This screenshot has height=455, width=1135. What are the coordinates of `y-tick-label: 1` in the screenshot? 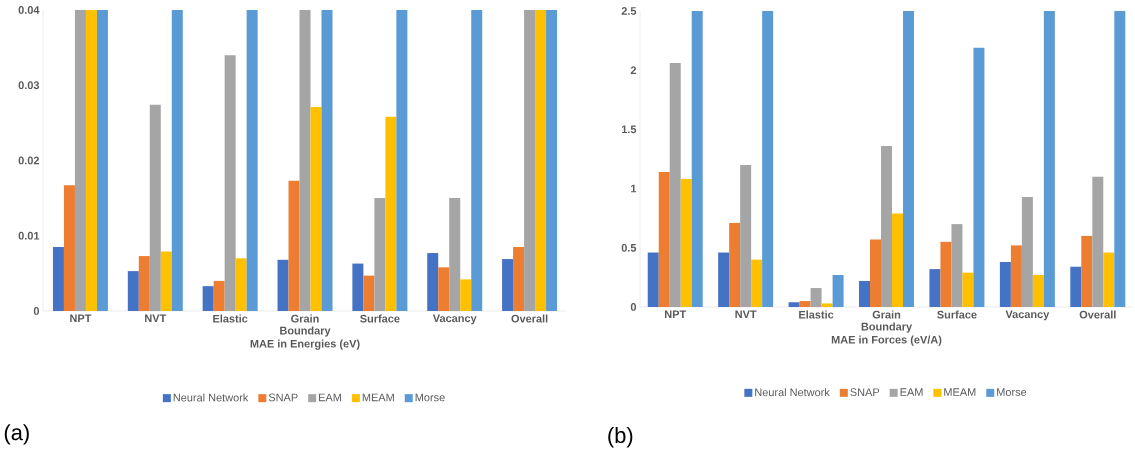 It's located at (634, 188).